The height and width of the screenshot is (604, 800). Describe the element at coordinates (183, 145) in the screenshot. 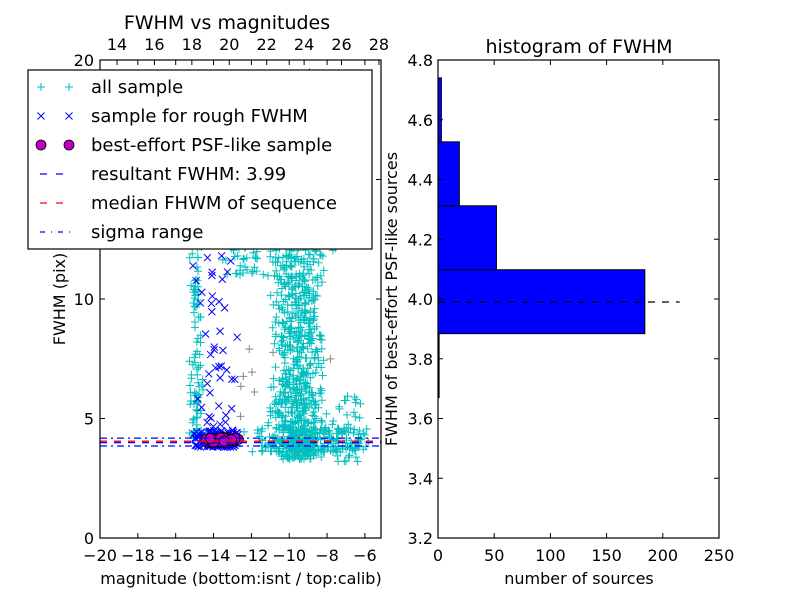

I see `legend-item: best-effort PSF-like sample` at that location.